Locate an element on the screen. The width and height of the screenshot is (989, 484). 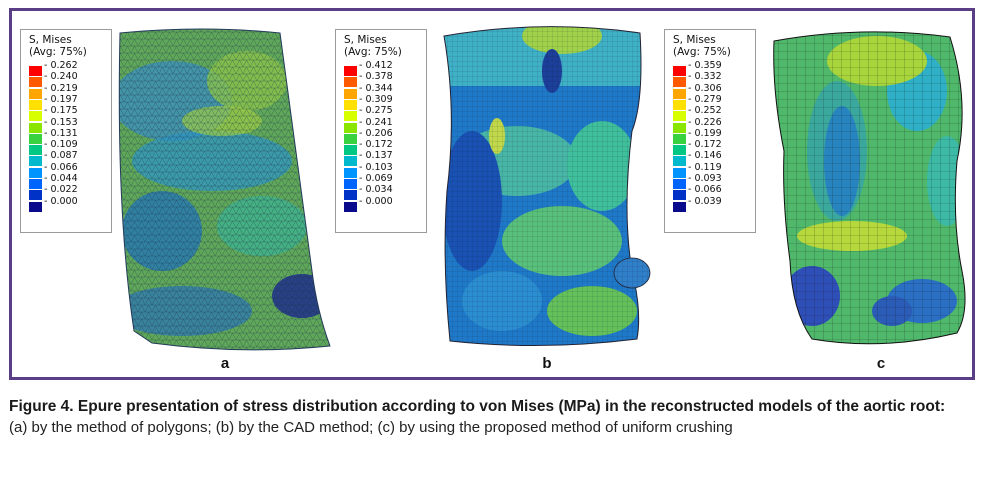
legend-tick-label: - 0.359 is located at coordinates (705, 65).